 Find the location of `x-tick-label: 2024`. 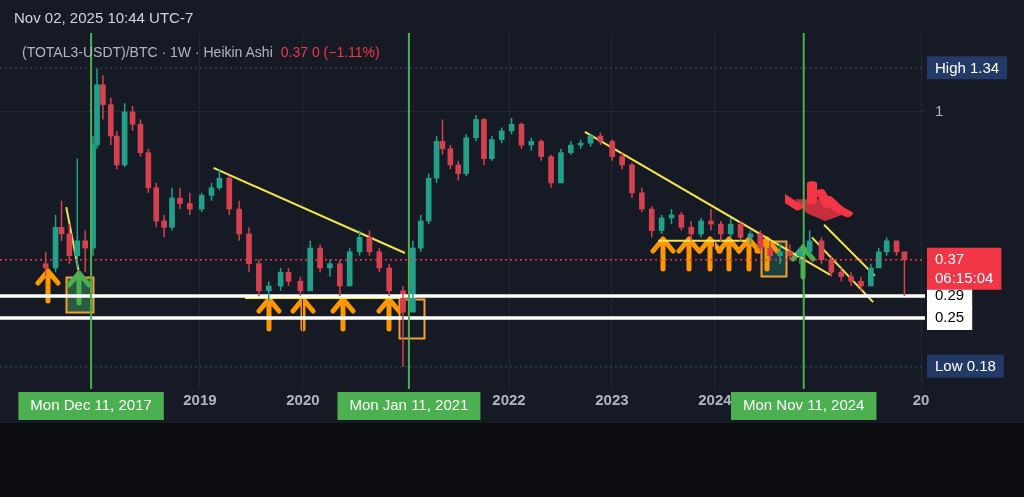

x-tick-label: 2024 is located at coordinates (715, 400).